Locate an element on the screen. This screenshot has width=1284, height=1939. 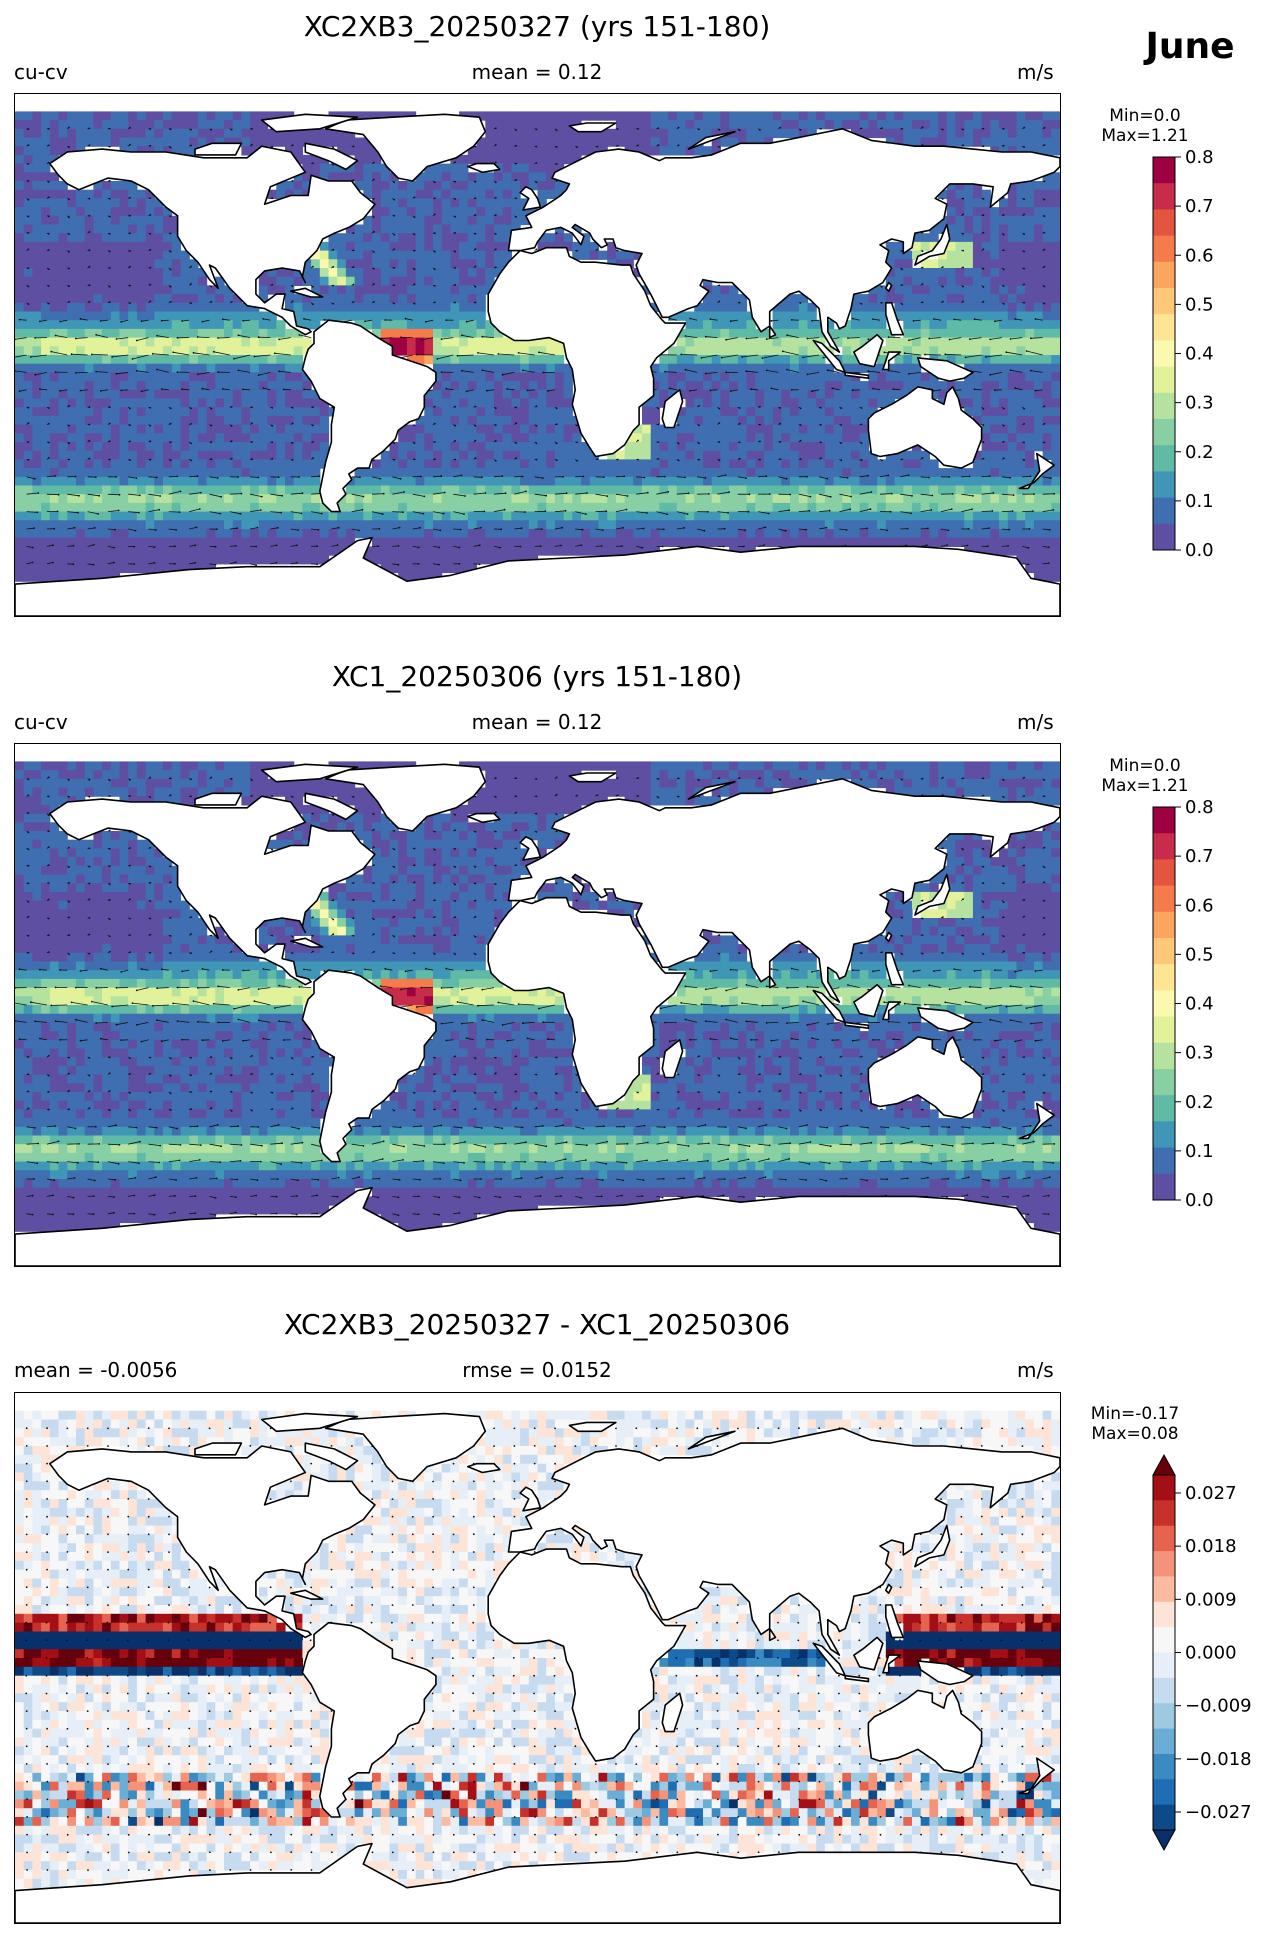
panel-1-units-label: m/s is located at coordinates (1035, 72).